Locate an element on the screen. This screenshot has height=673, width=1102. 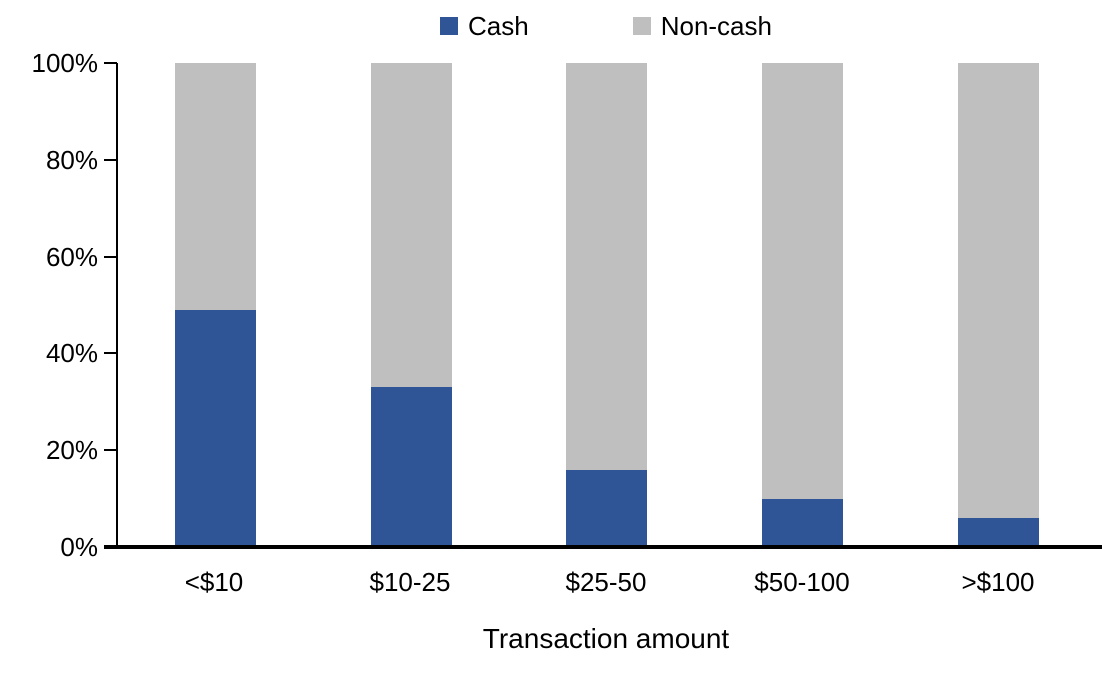
y-axis-label-20: 20% is located at coordinates (71, 450).